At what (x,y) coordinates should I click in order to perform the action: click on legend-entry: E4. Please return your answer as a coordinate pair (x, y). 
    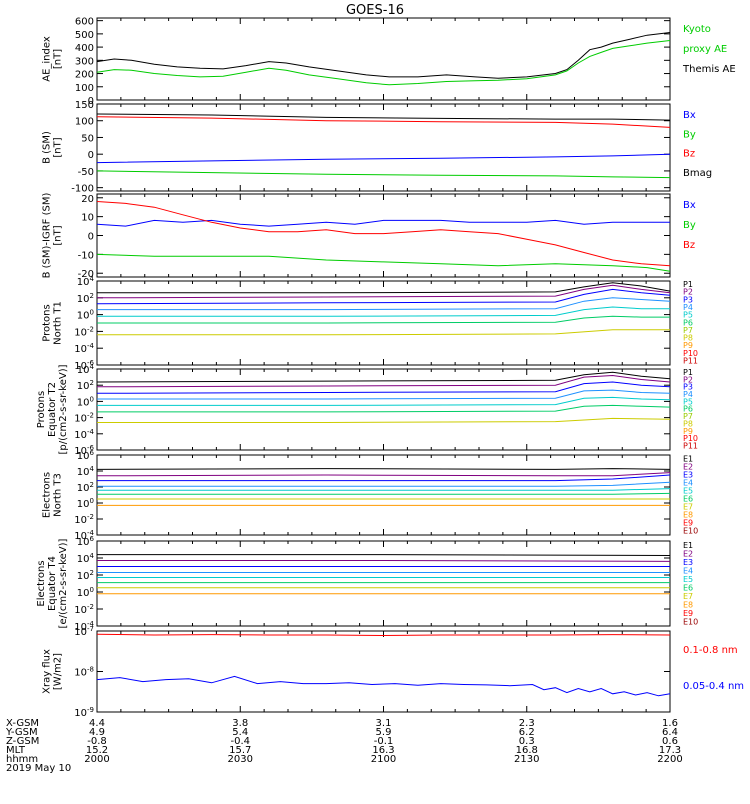
    Looking at the image, I should click on (688, 482).